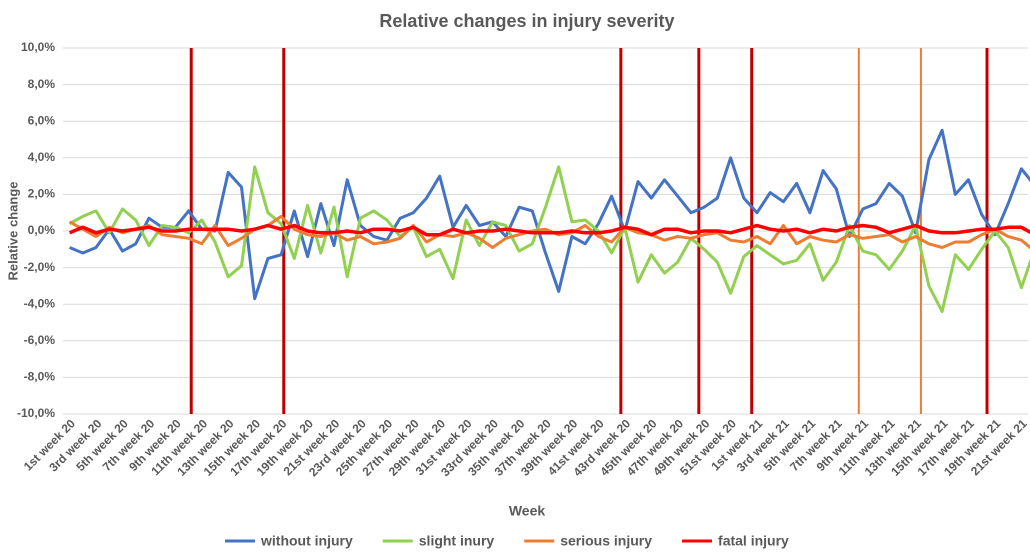  What do you see at coordinates (40, 267) in the screenshot?
I see `y-tick-label: -2,0%` at bounding box center [40, 267].